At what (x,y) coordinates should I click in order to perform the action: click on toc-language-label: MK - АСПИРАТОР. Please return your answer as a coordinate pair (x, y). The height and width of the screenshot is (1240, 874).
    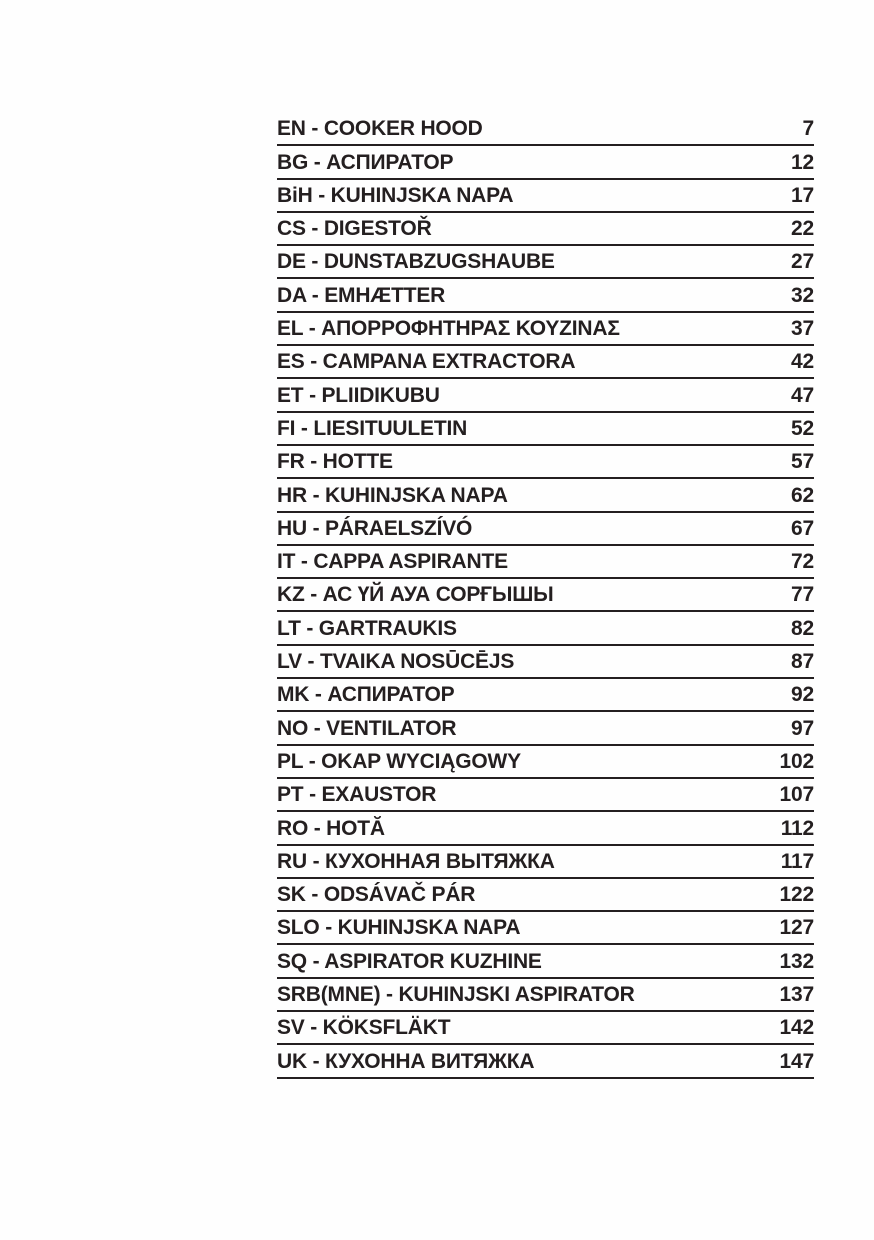
    Looking at the image, I should click on (366, 695).